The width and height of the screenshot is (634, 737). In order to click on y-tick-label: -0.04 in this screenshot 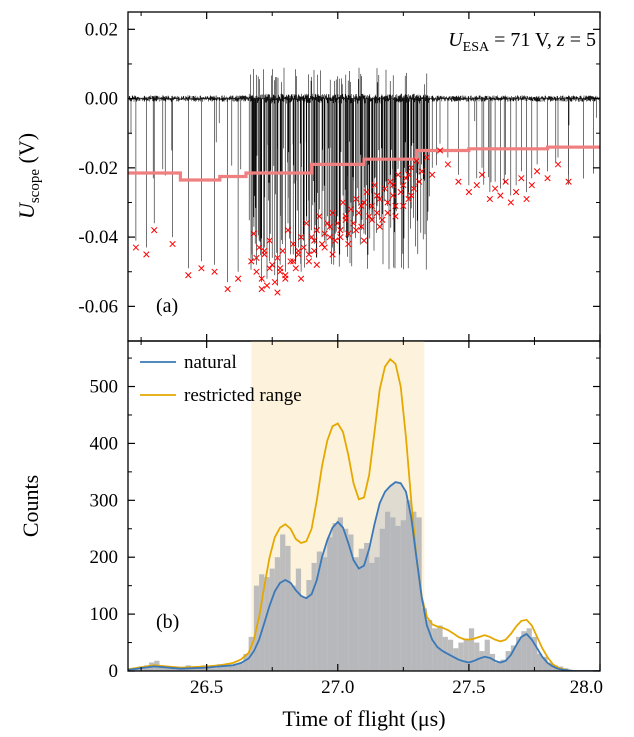, I will do `click(98, 237)`.